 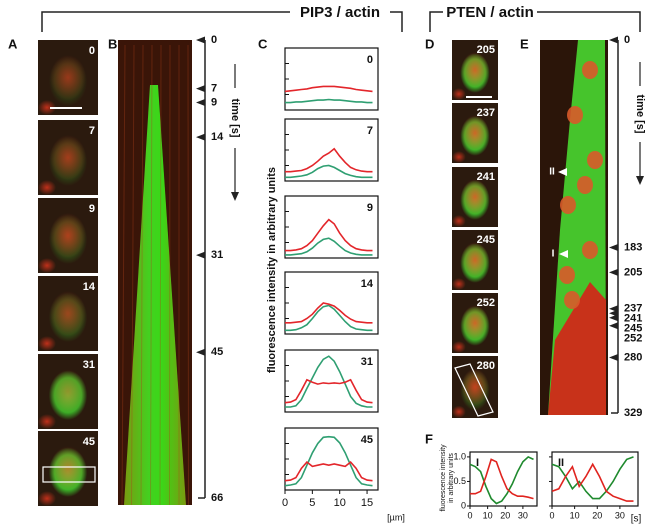 I want to click on tick-label: 280, so click(x=633, y=357).